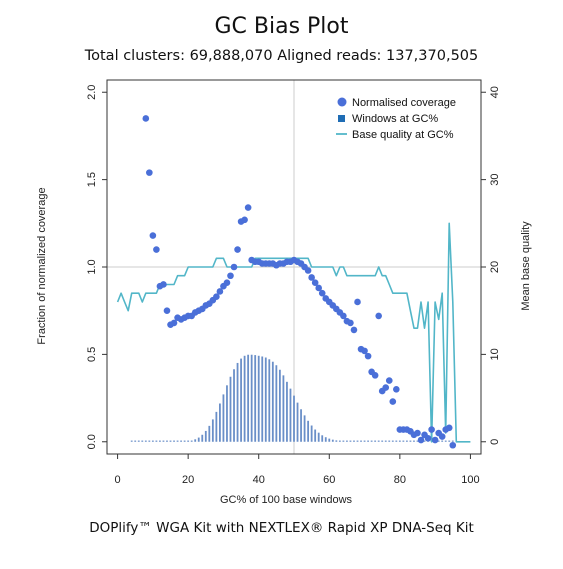 This screenshot has width=563, height=569. What do you see at coordinates (403, 135) in the screenshot?
I see `legend-quality-label: Base quality at GC%` at bounding box center [403, 135].